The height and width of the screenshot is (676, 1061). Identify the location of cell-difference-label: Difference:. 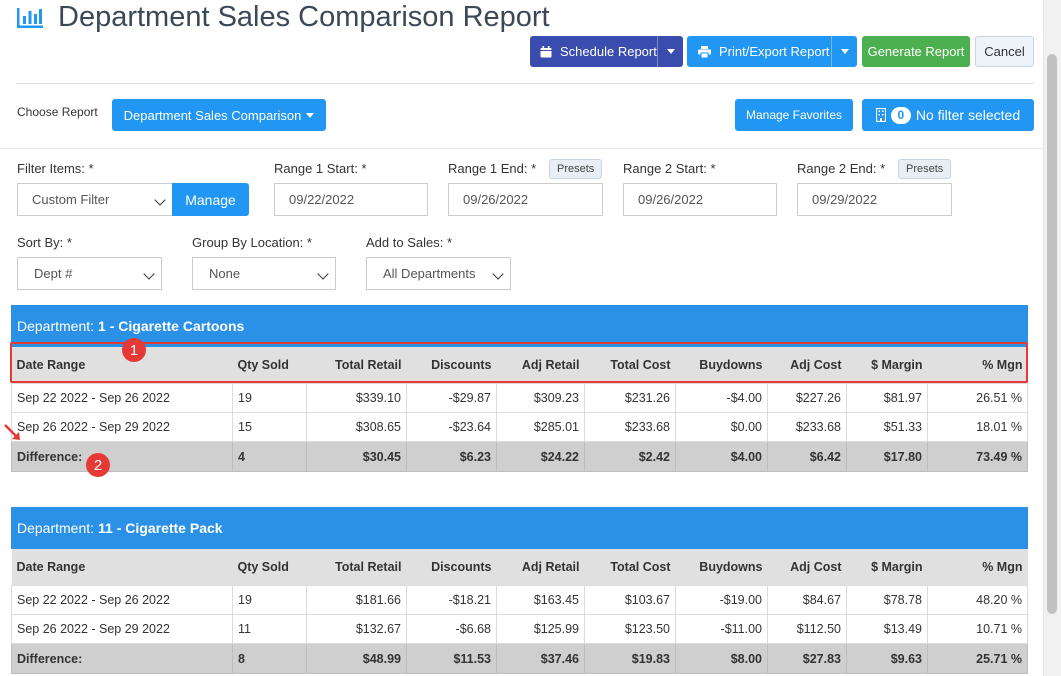
(122, 658).